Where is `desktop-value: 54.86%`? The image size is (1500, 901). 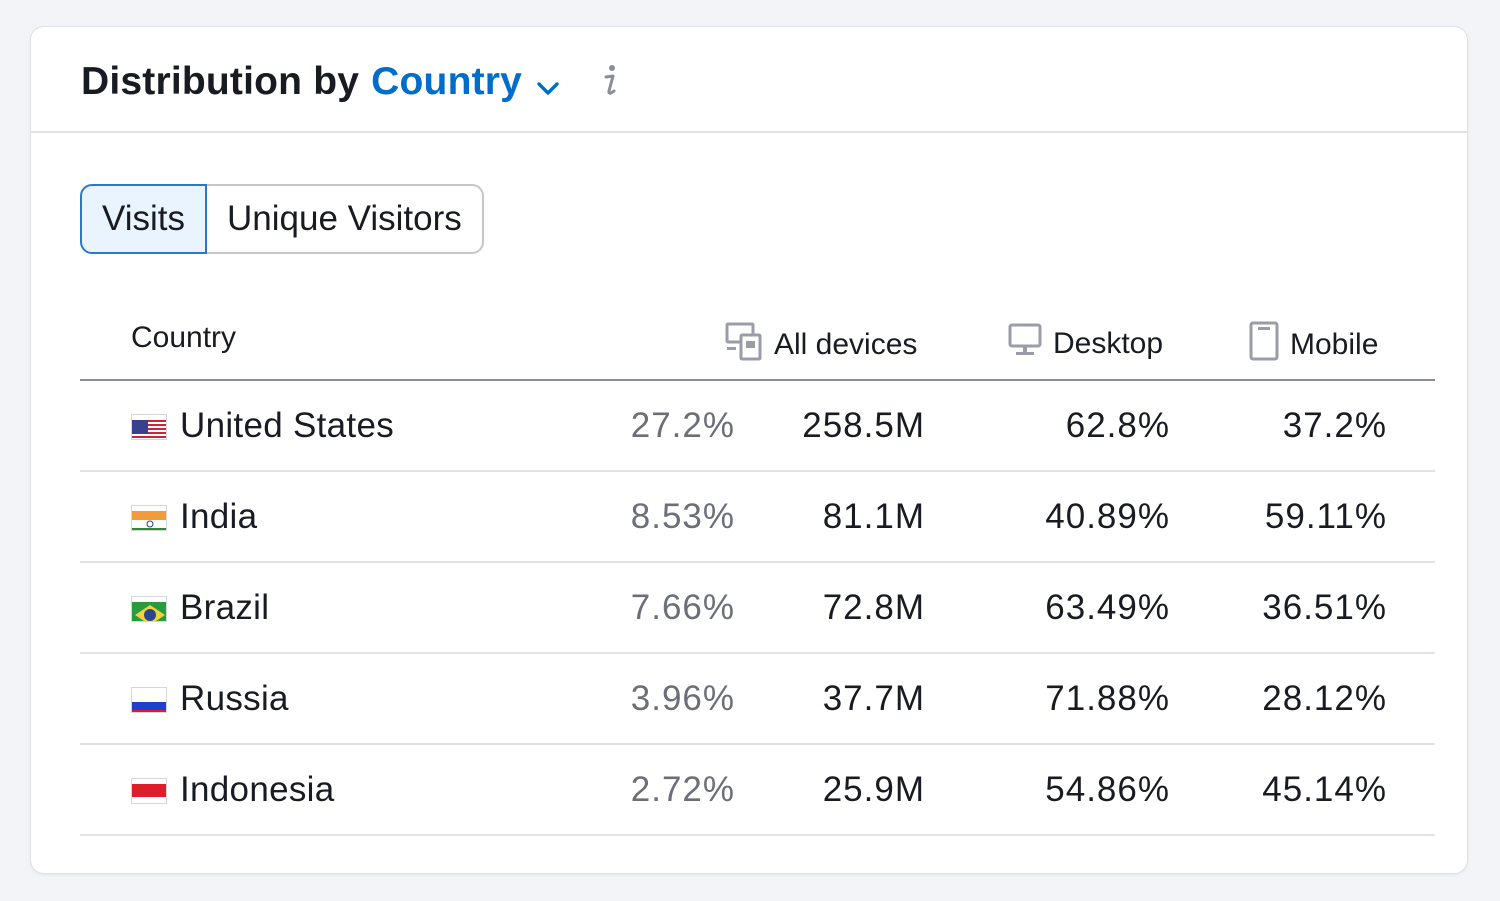
desktop-value: 54.86% is located at coordinates (1107, 789).